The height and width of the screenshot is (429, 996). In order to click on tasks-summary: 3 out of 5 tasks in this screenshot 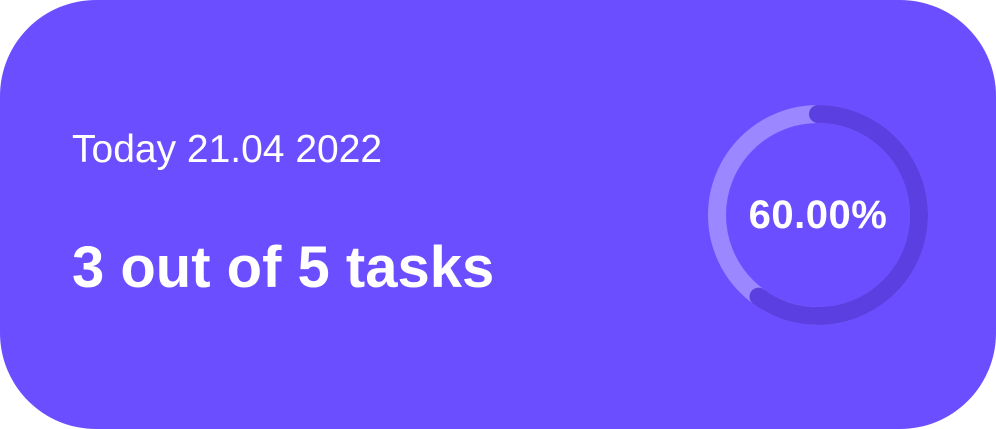, I will do `click(283, 267)`.